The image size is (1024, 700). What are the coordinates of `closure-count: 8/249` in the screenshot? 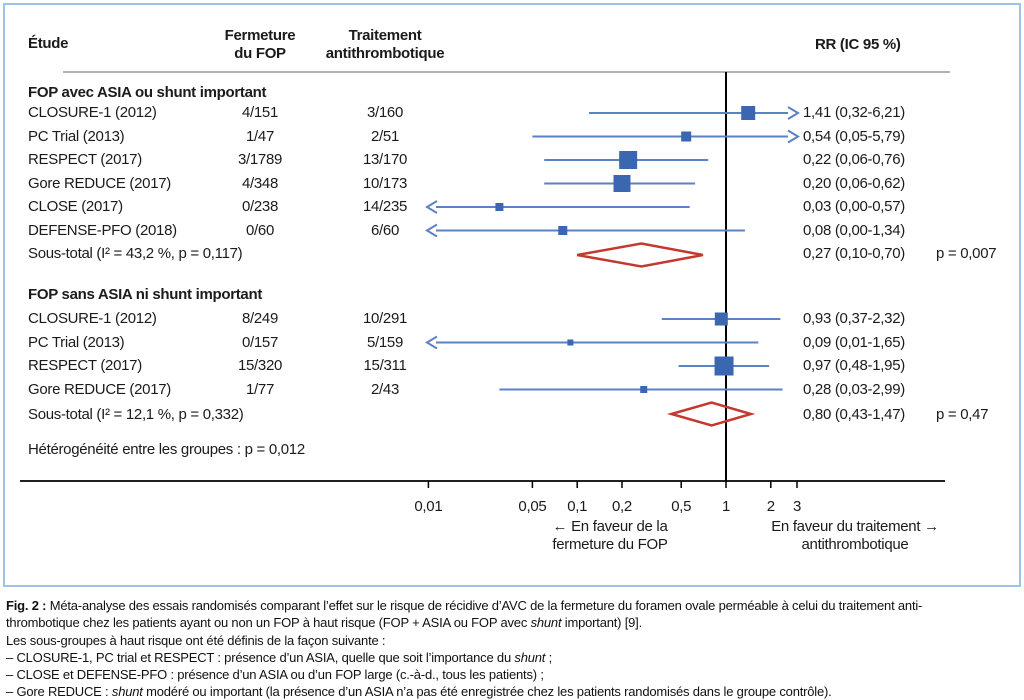 It's located at (260, 318).